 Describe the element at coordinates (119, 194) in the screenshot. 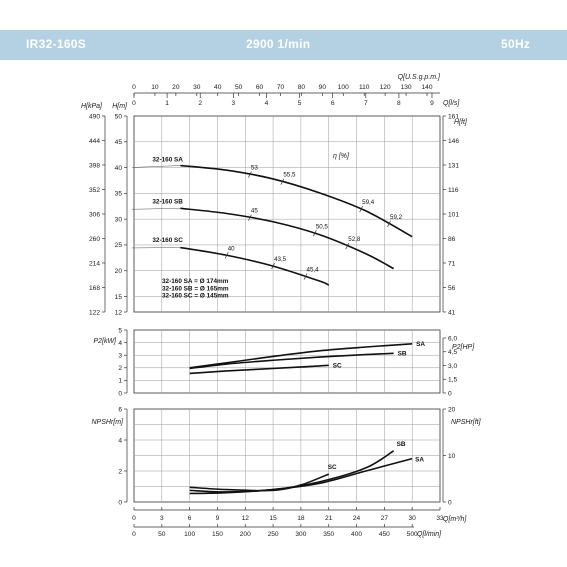

I see `left-m-tick-label: 35` at that location.